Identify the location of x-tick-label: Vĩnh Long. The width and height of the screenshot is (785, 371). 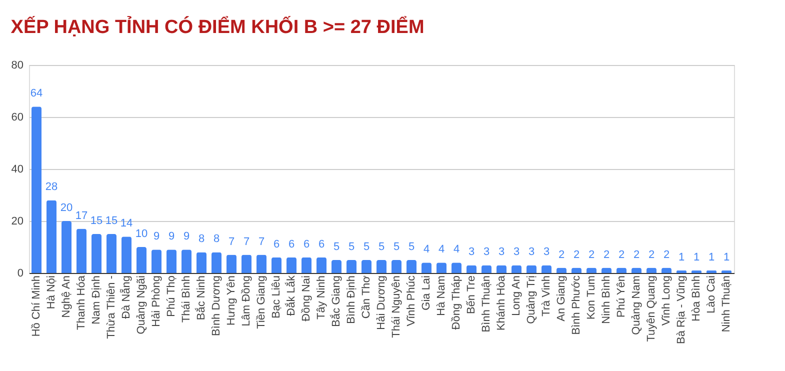
(666, 301).